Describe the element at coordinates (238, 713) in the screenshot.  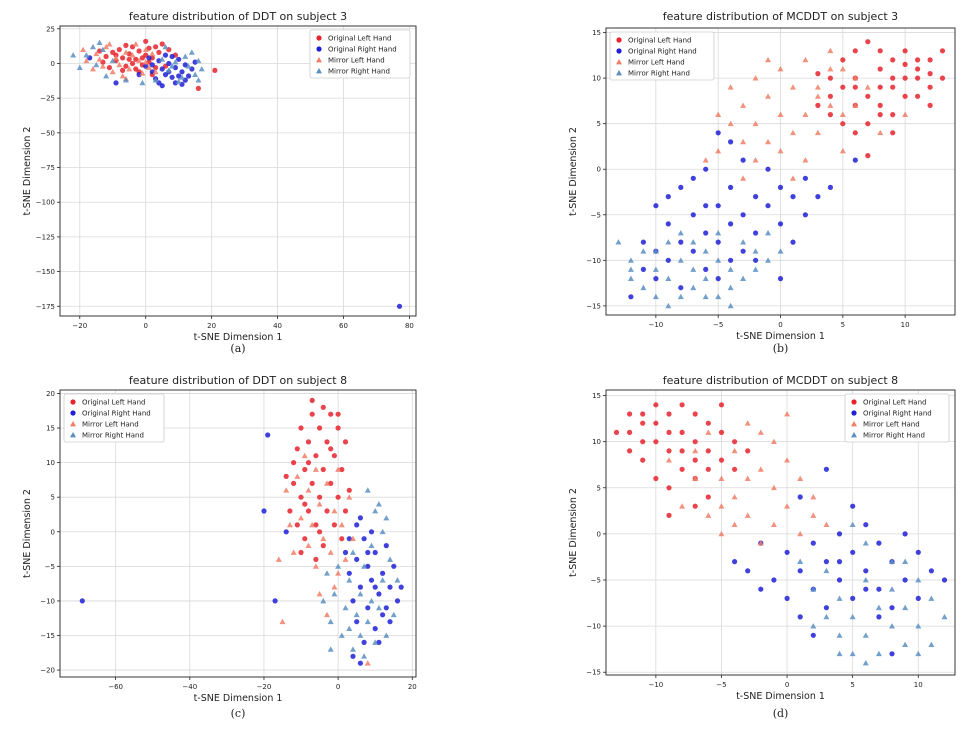
I see `figure-caption: (c)` at that location.